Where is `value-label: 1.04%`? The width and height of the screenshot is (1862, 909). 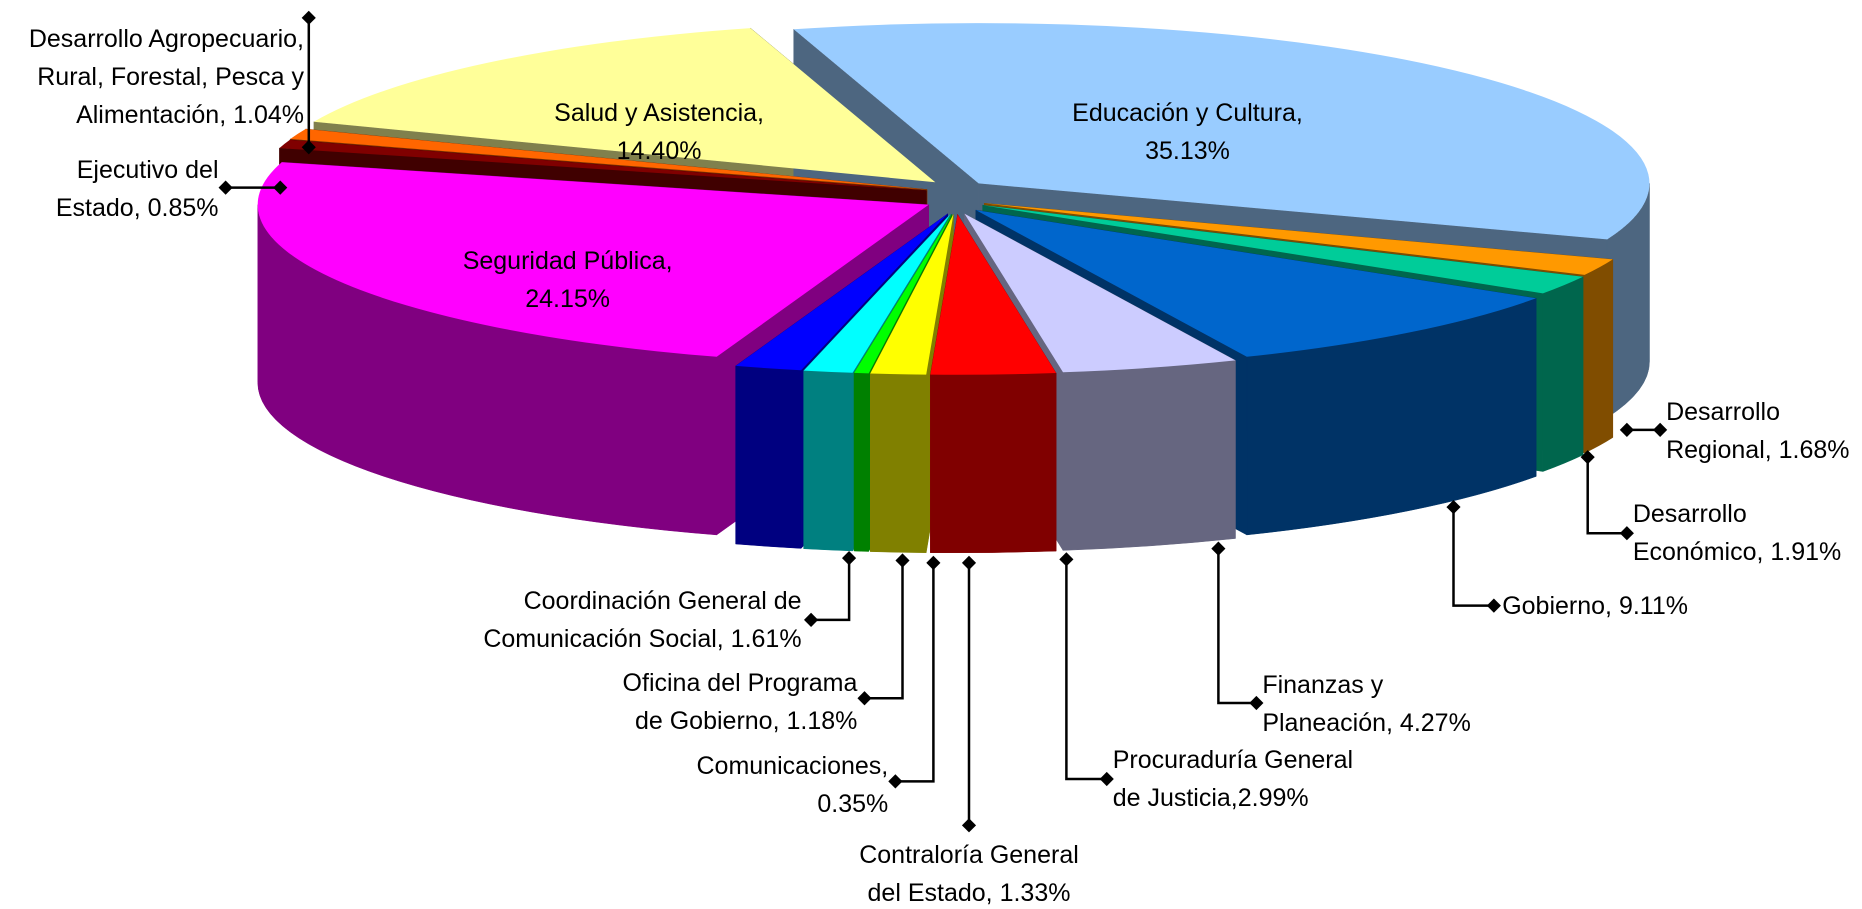 value-label: 1.04% is located at coordinates (268, 115).